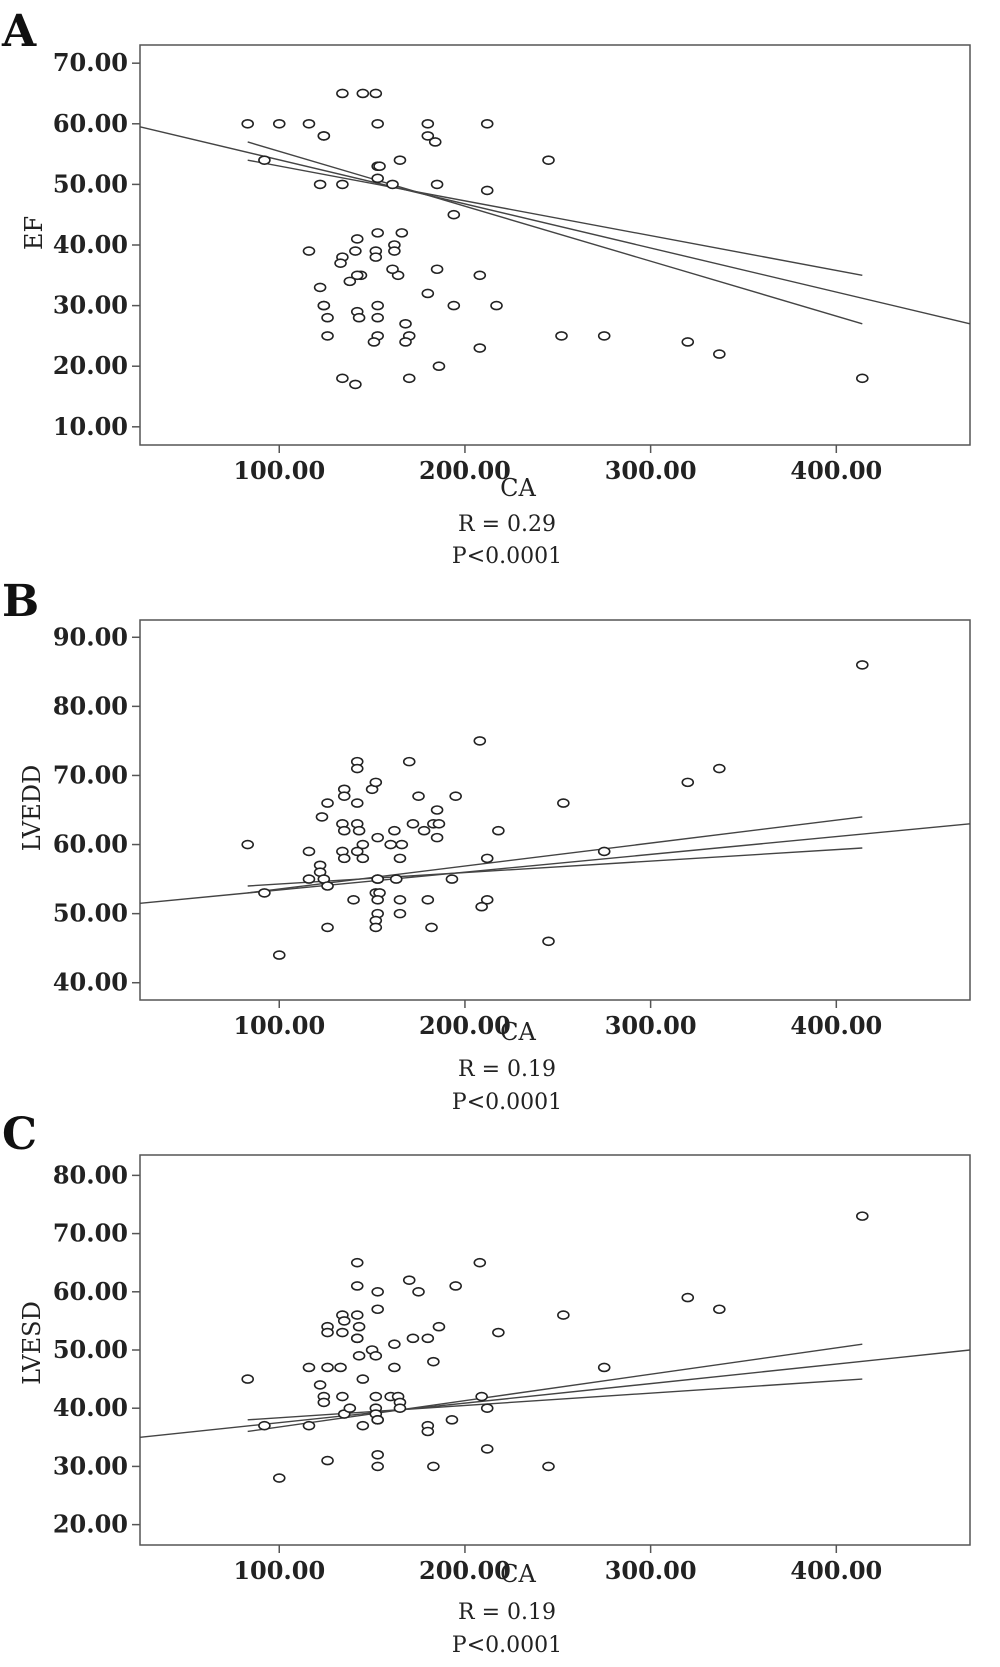  I want to click on ci-line-upper, so click(555, 1388).